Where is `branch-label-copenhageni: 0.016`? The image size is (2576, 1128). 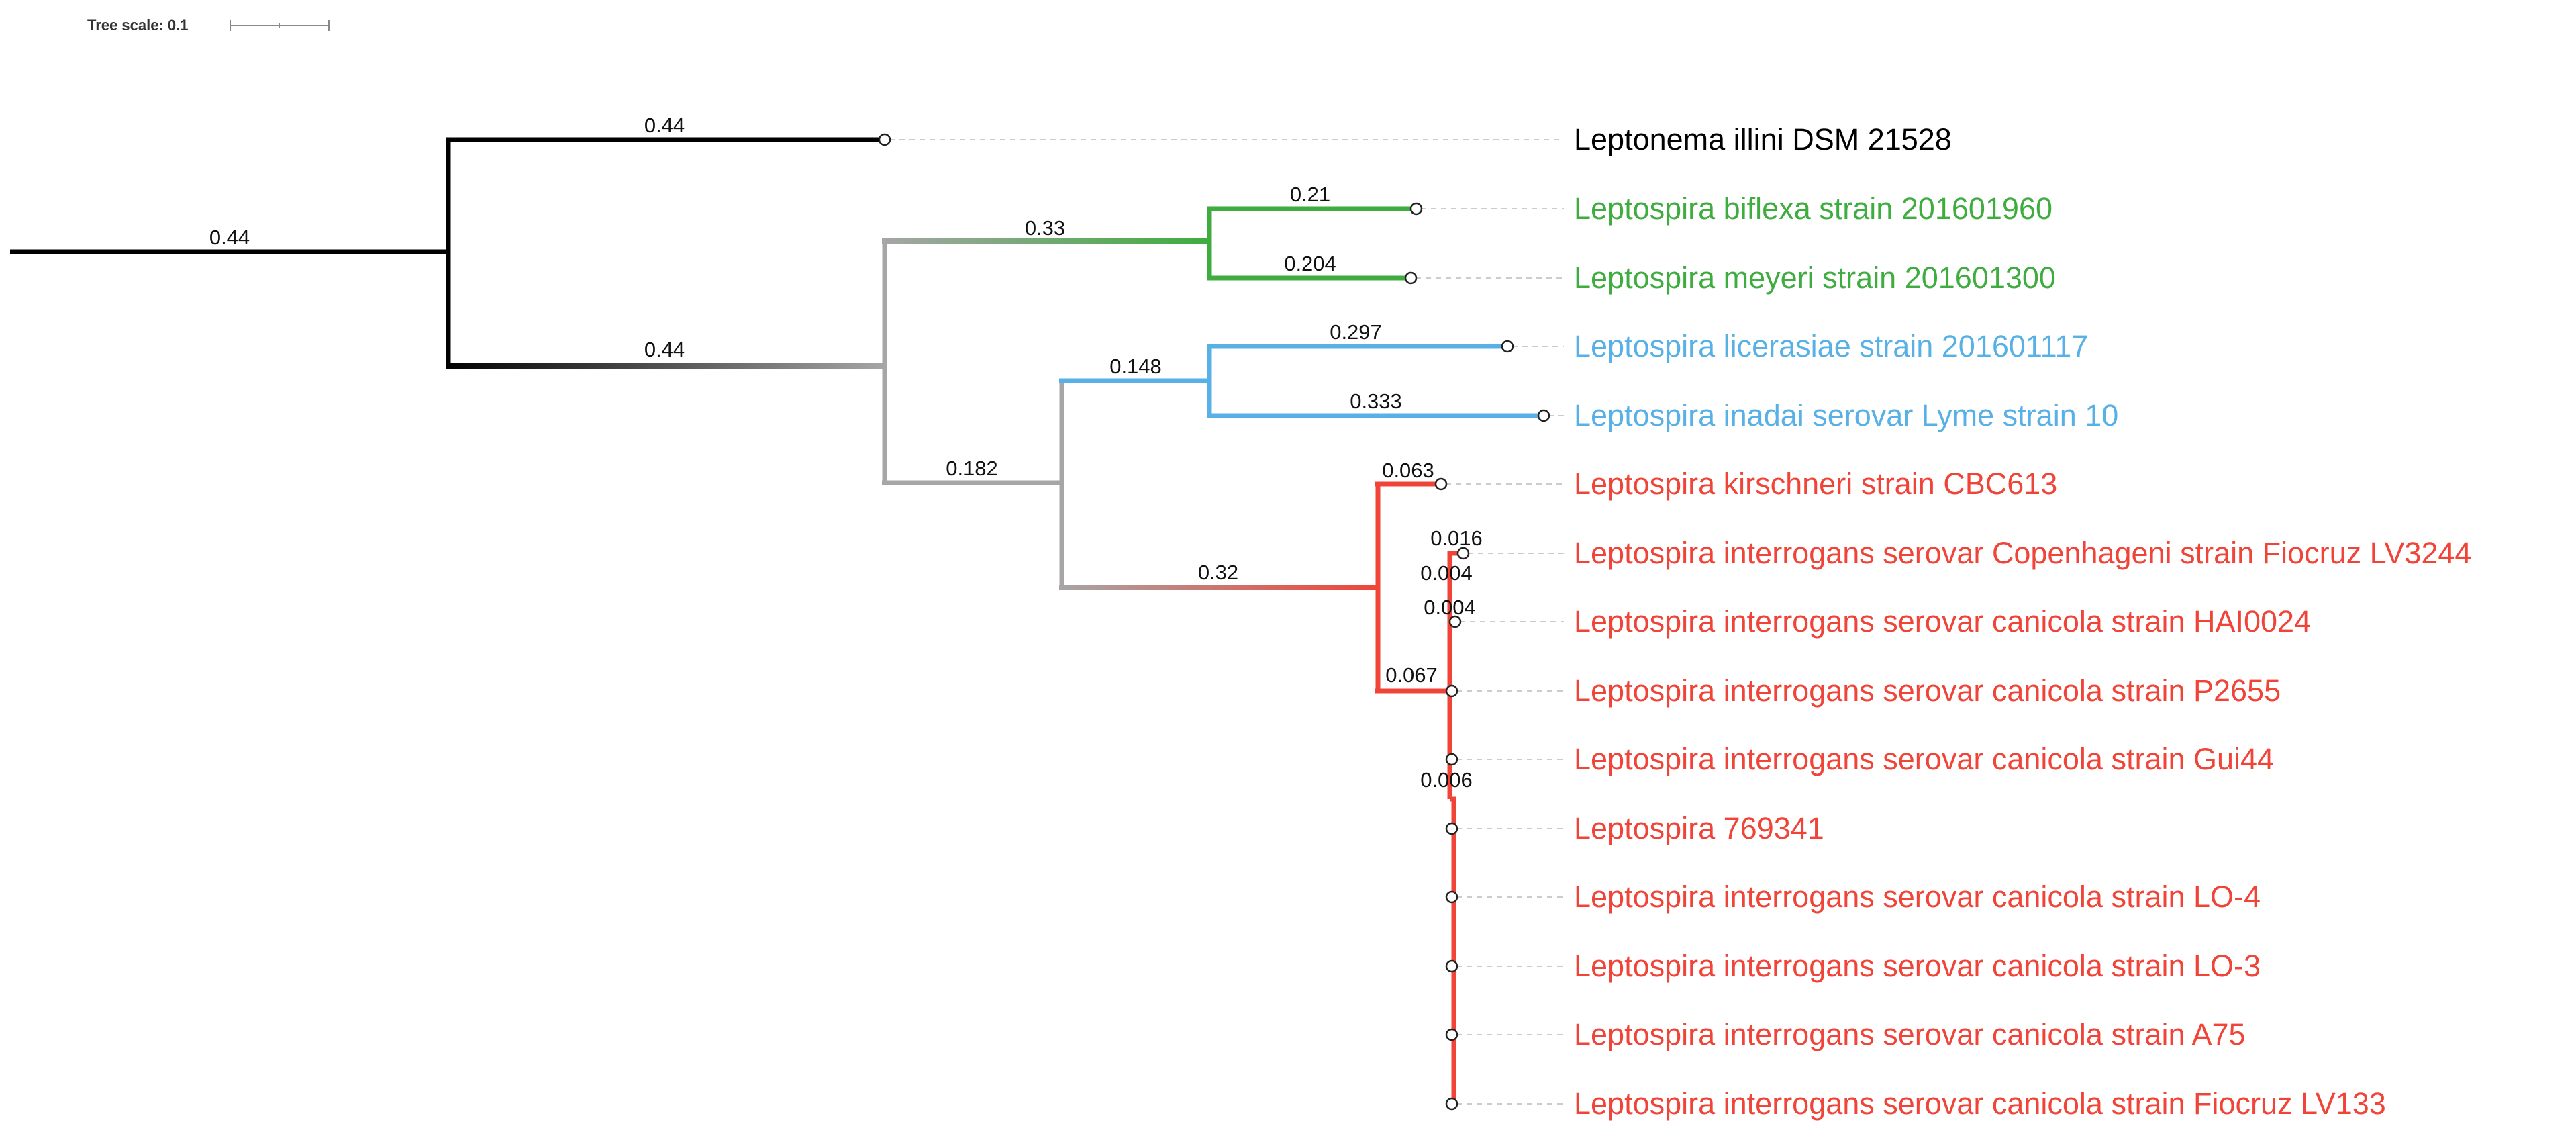 branch-label-copenhageni: 0.016 is located at coordinates (1456, 538).